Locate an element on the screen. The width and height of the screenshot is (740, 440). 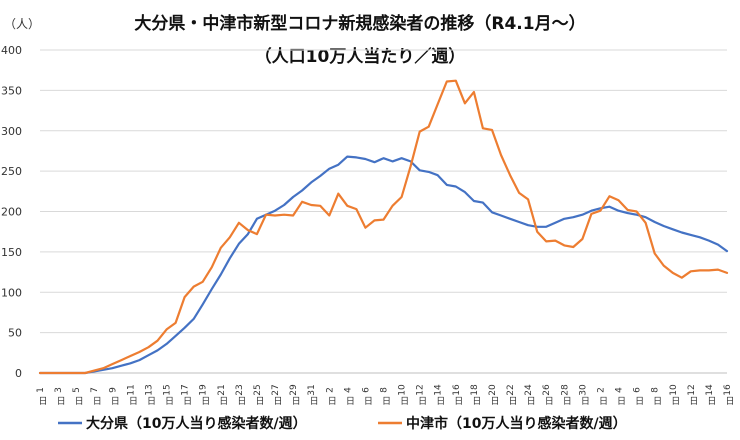
y-axis-unit: （人） is located at coordinates (22, 24).